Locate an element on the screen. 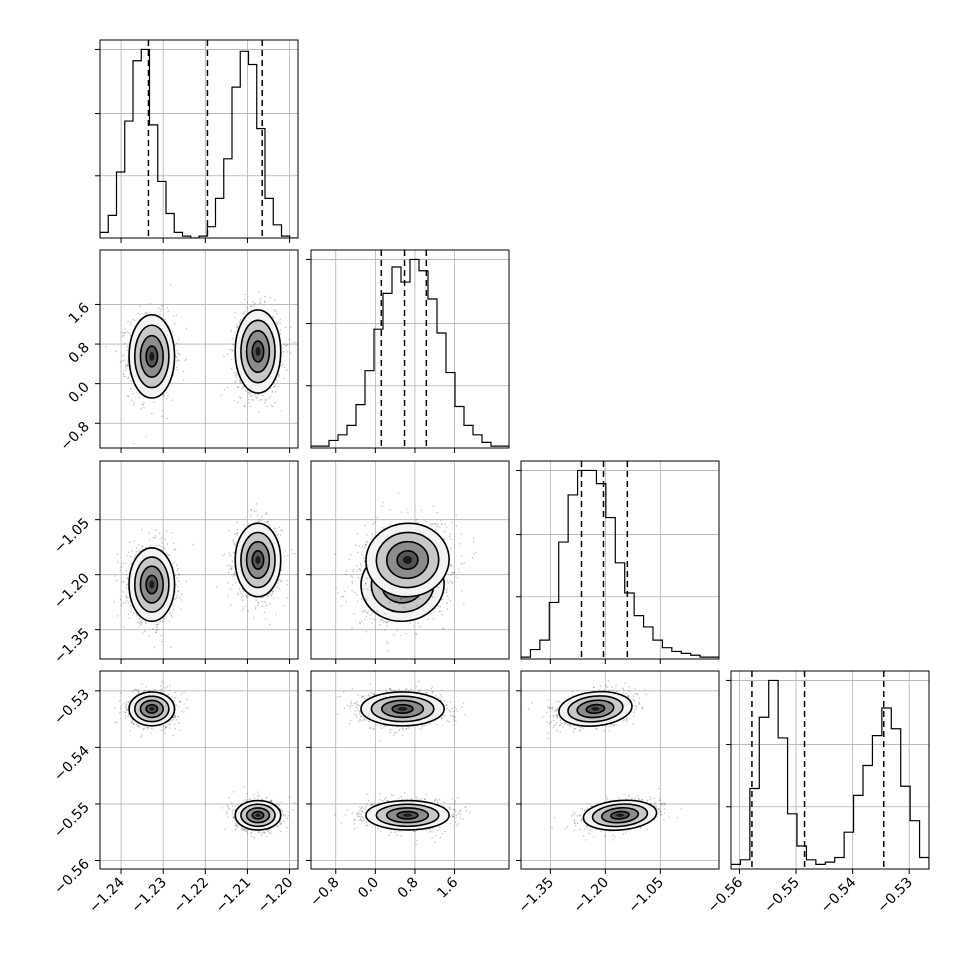 The width and height of the screenshot is (970, 970). panel-1-0: −0.80.00.81.6 is located at coordinates (178, 351).